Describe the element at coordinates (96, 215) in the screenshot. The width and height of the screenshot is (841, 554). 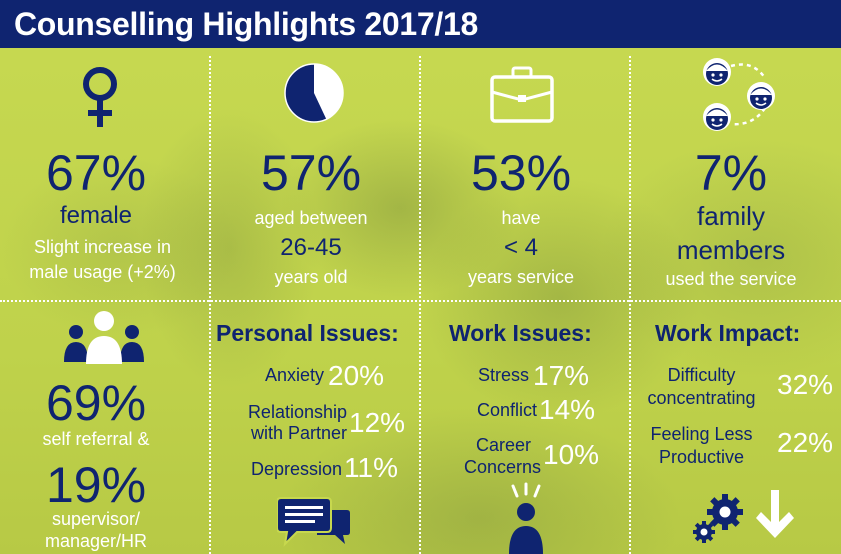
I see `female-label: female` at that location.